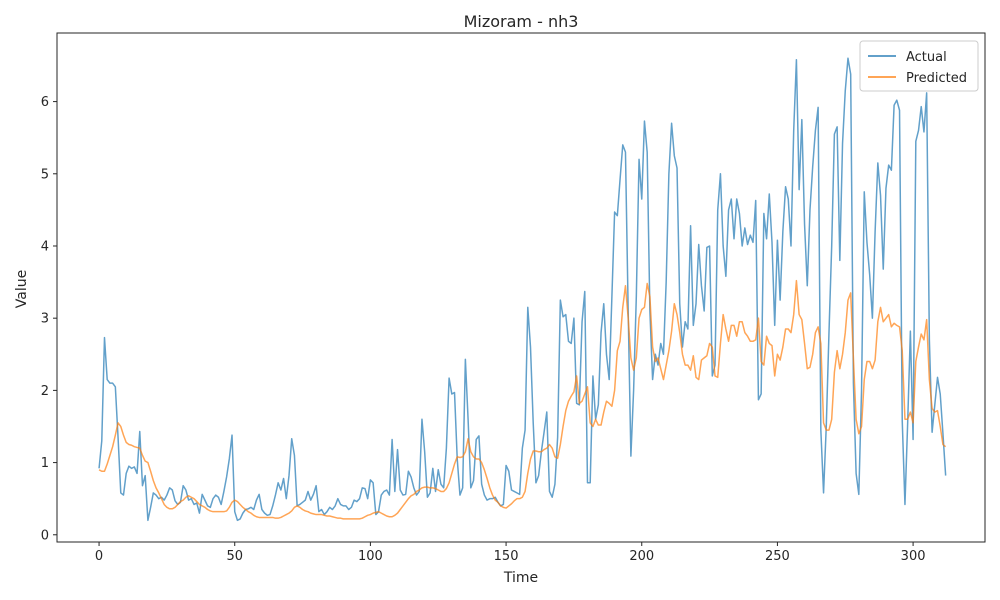  I want to click on x-tick-label: 300, so click(913, 556).